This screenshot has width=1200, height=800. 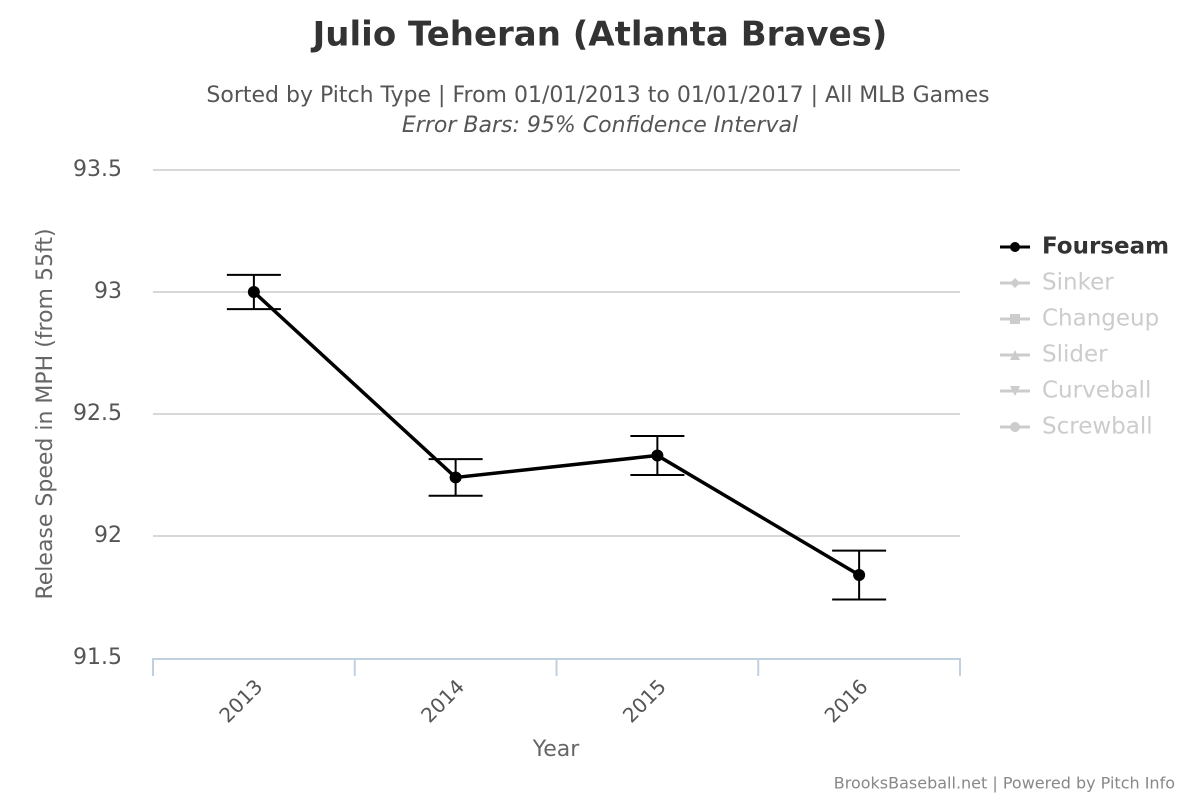 What do you see at coordinates (45, 413) in the screenshot?
I see `y-axis-label: Release Speed in MPH (from 55ft)` at bounding box center [45, 413].